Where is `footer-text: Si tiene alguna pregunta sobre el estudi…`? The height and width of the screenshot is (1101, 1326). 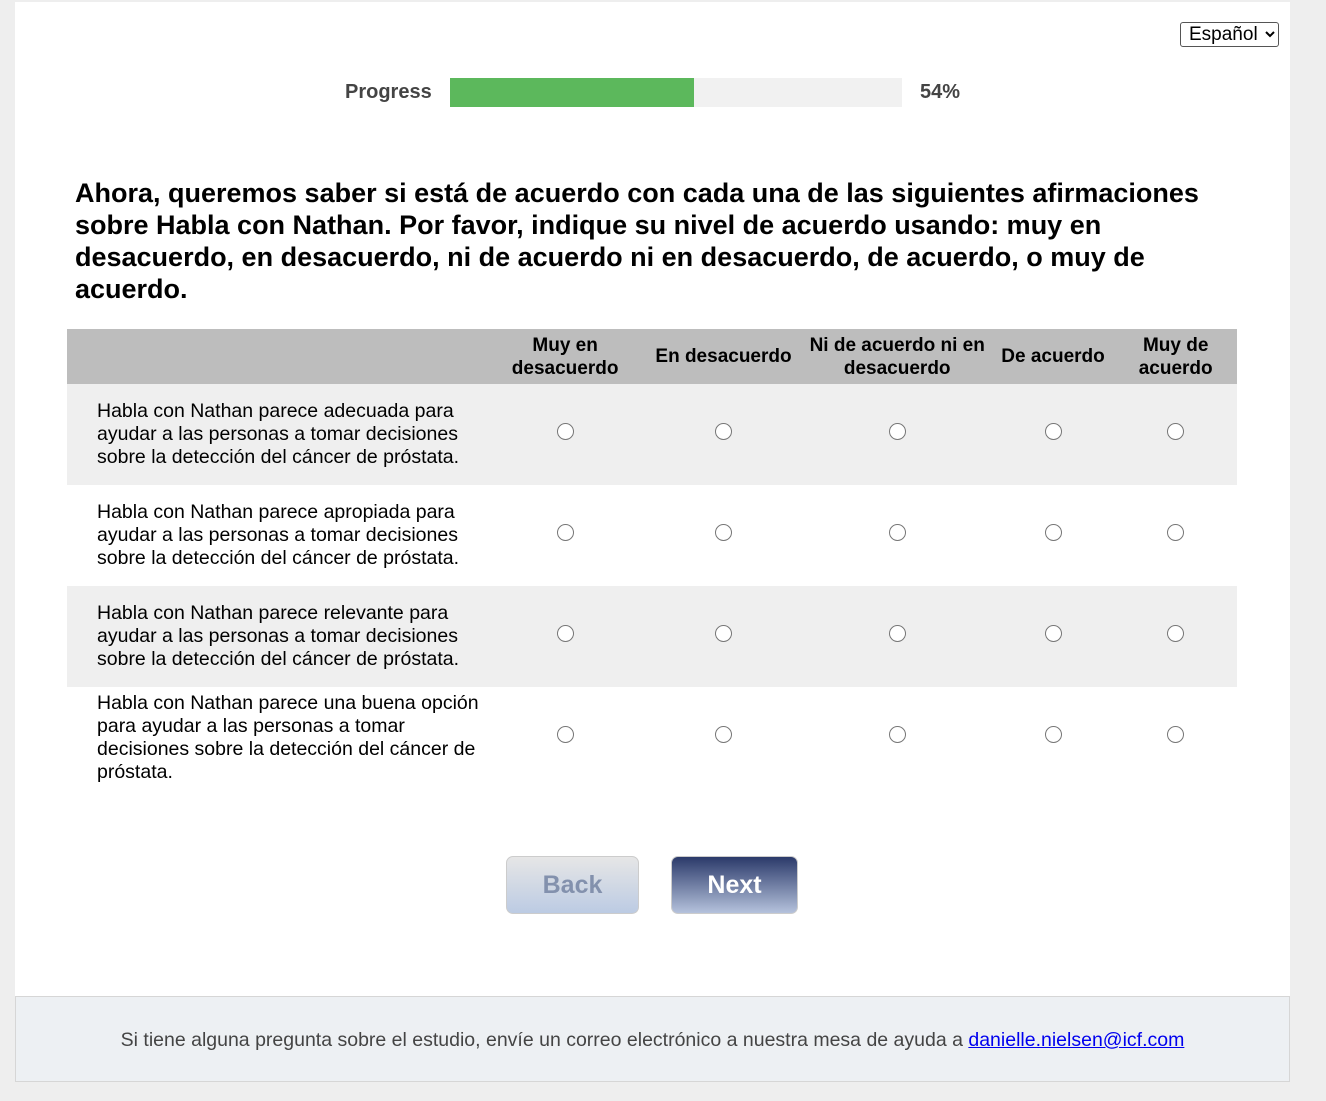
footer-text: Si tiene alguna pregunta sobre el estudi… is located at coordinates (544, 1040).